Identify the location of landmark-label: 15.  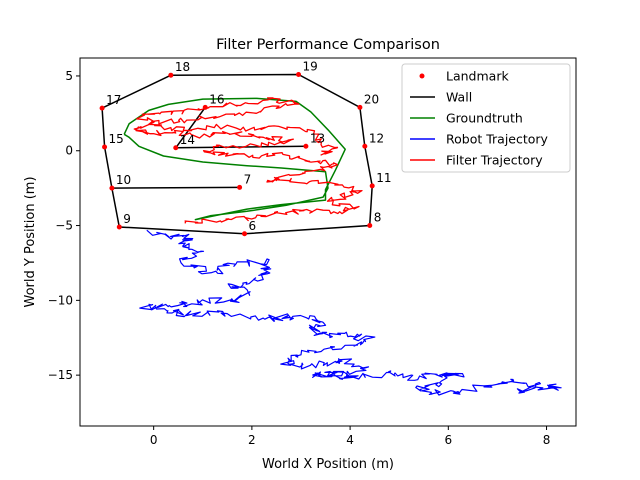
(116, 139).